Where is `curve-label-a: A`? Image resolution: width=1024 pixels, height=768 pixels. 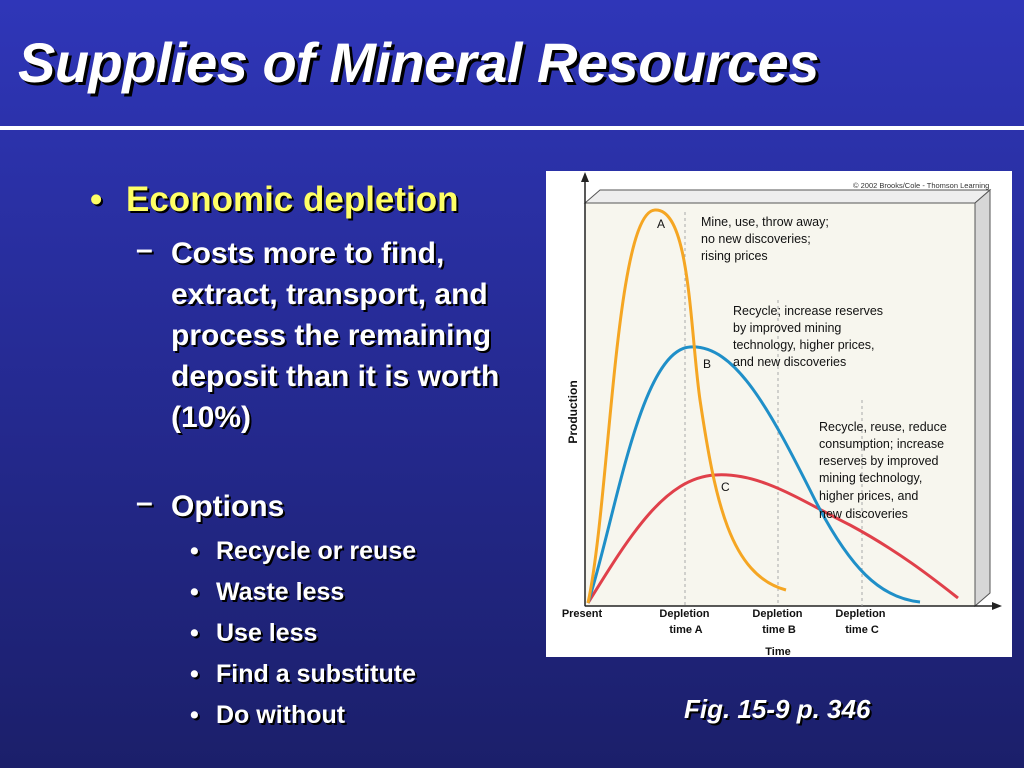
curve-label-a: A is located at coordinates (661, 224).